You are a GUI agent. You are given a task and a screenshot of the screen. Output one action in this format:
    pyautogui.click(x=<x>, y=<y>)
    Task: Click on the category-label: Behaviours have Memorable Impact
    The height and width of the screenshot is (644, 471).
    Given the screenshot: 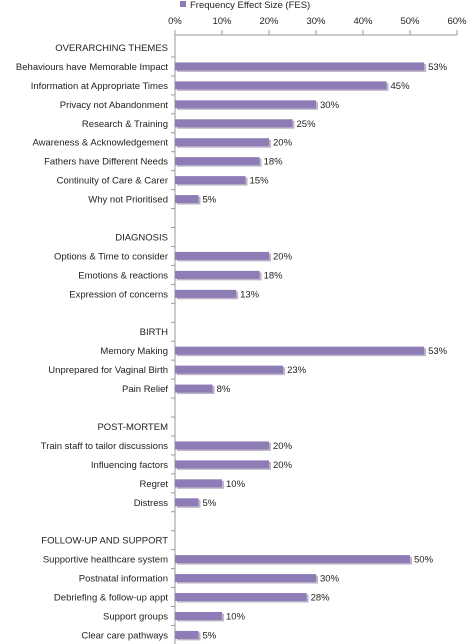 What is the action you would take?
    pyautogui.click(x=92, y=67)
    